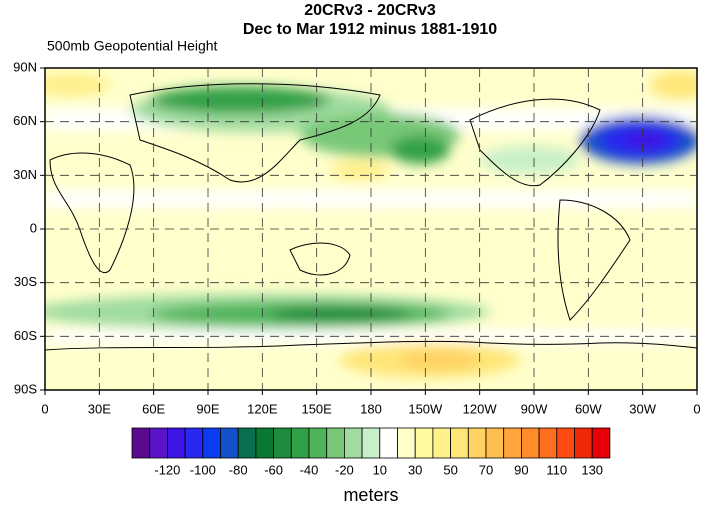  Describe the element at coordinates (370, 29) in the screenshot. I see `title-line2: Dec to Mar 1912 minus 1881-1910` at that location.